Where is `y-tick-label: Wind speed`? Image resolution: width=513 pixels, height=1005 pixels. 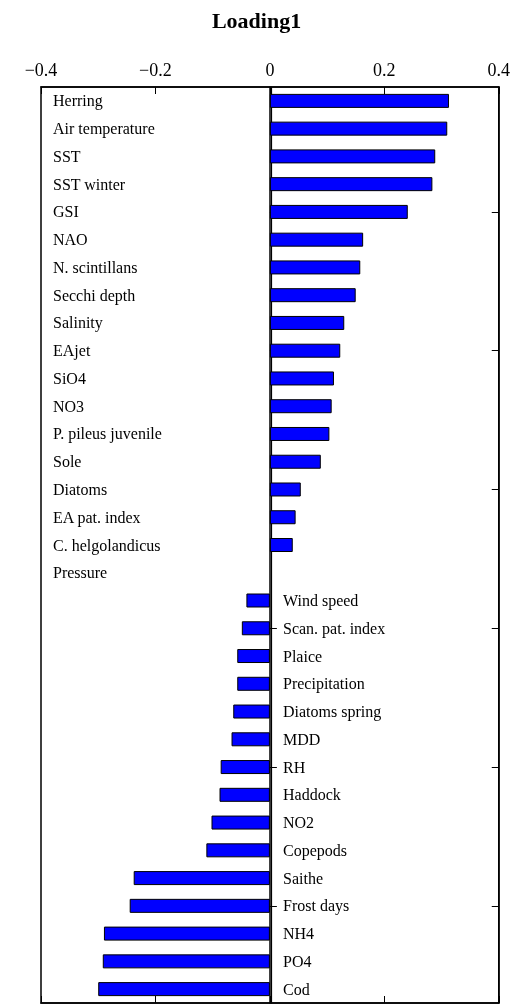 y-tick-label: Wind speed is located at coordinates (321, 601).